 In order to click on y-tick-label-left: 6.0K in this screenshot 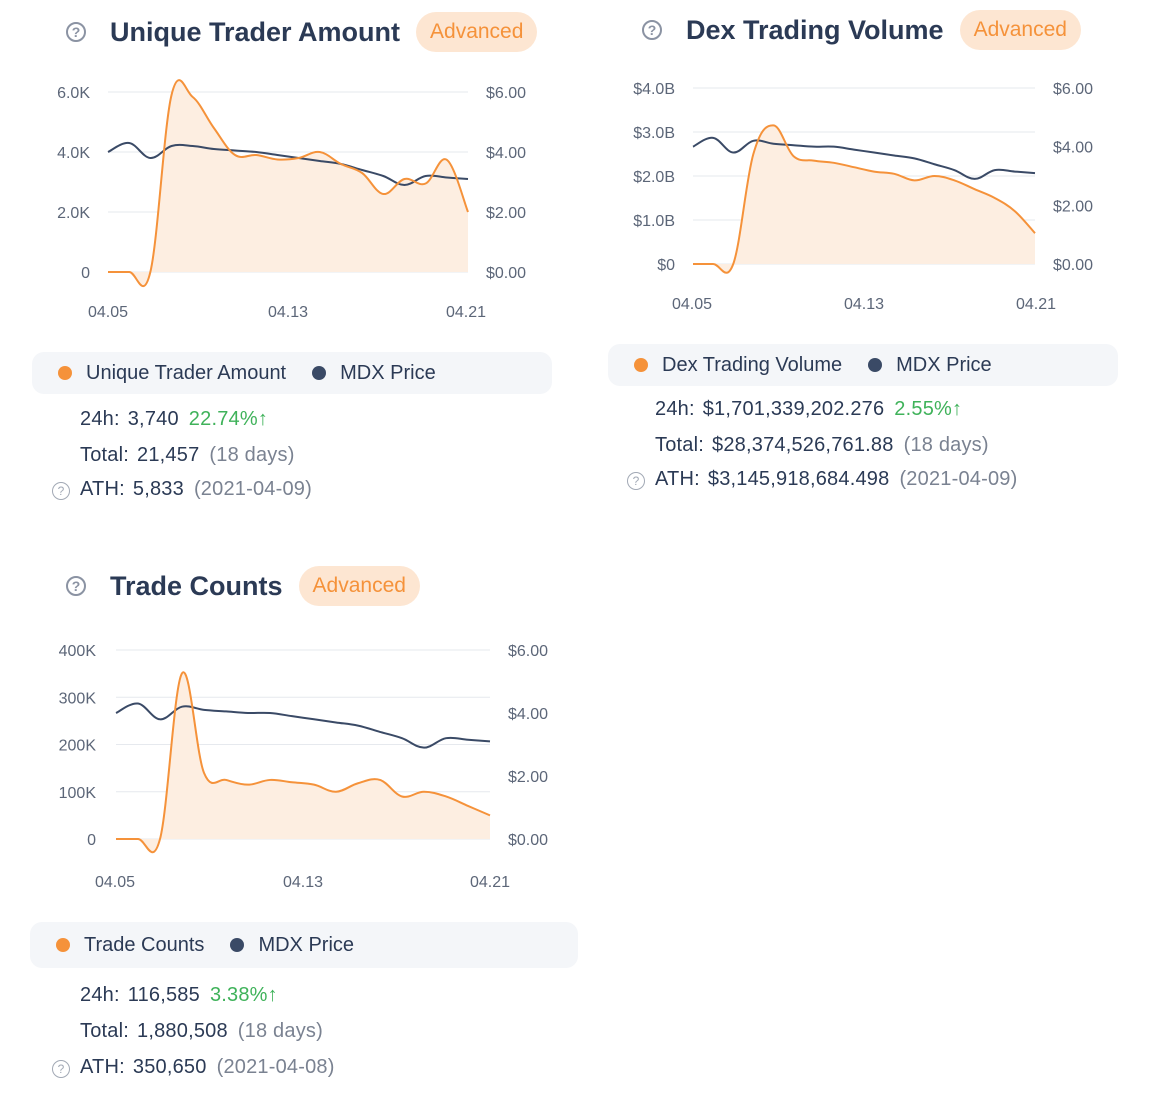, I will do `click(73, 93)`.